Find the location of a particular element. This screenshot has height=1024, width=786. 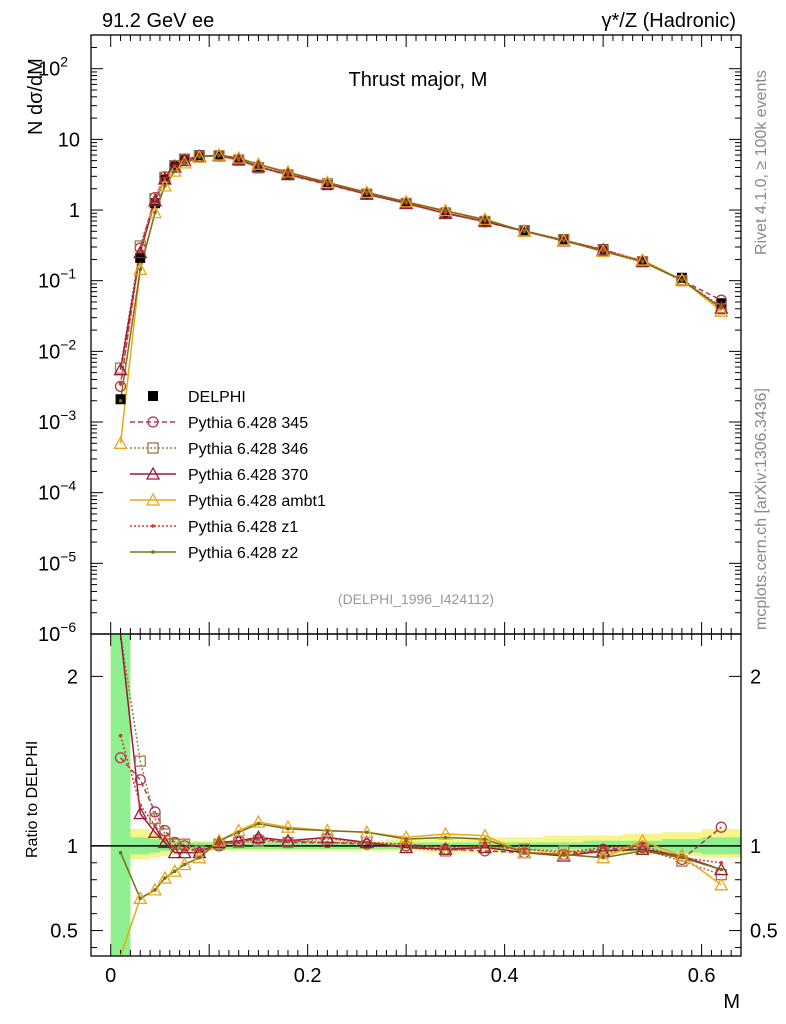

x-tick-label: 0.6 is located at coordinates (702, 976).